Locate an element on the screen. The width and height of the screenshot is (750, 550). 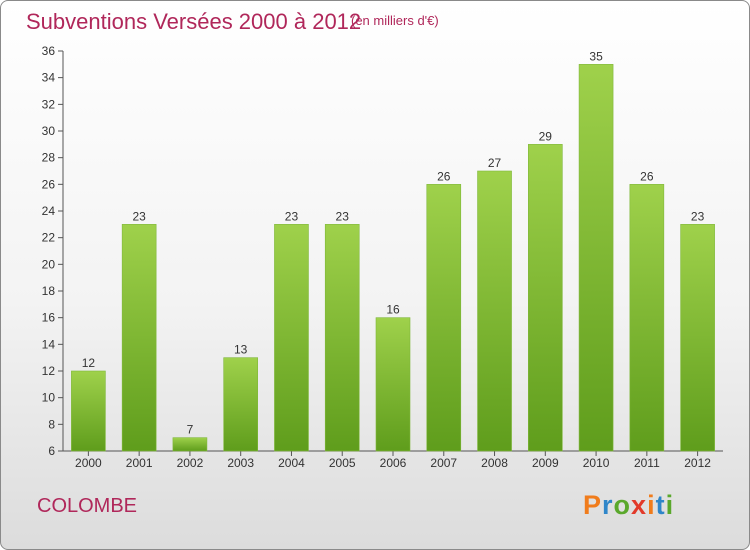
x-tick-label: 2010 is located at coordinates (596, 463).